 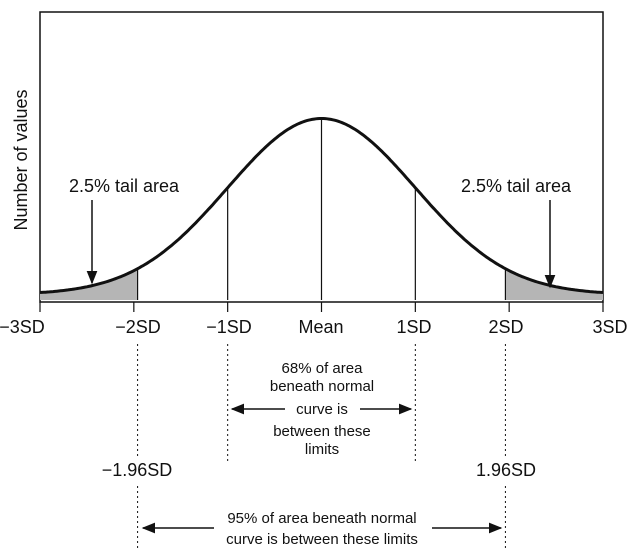 What do you see at coordinates (321, 307) in the screenshot?
I see `x-axis-ticks` at bounding box center [321, 307].